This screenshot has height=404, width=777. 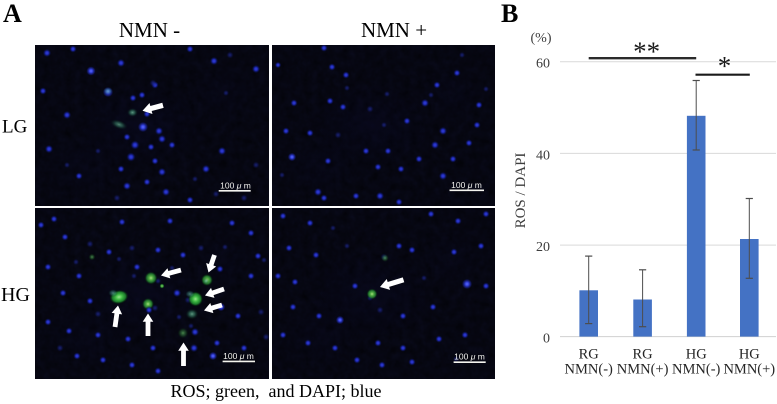 What do you see at coordinates (546, 339) in the screenshot?
I see `svg-text: 0` at bounding box center [546, 339].